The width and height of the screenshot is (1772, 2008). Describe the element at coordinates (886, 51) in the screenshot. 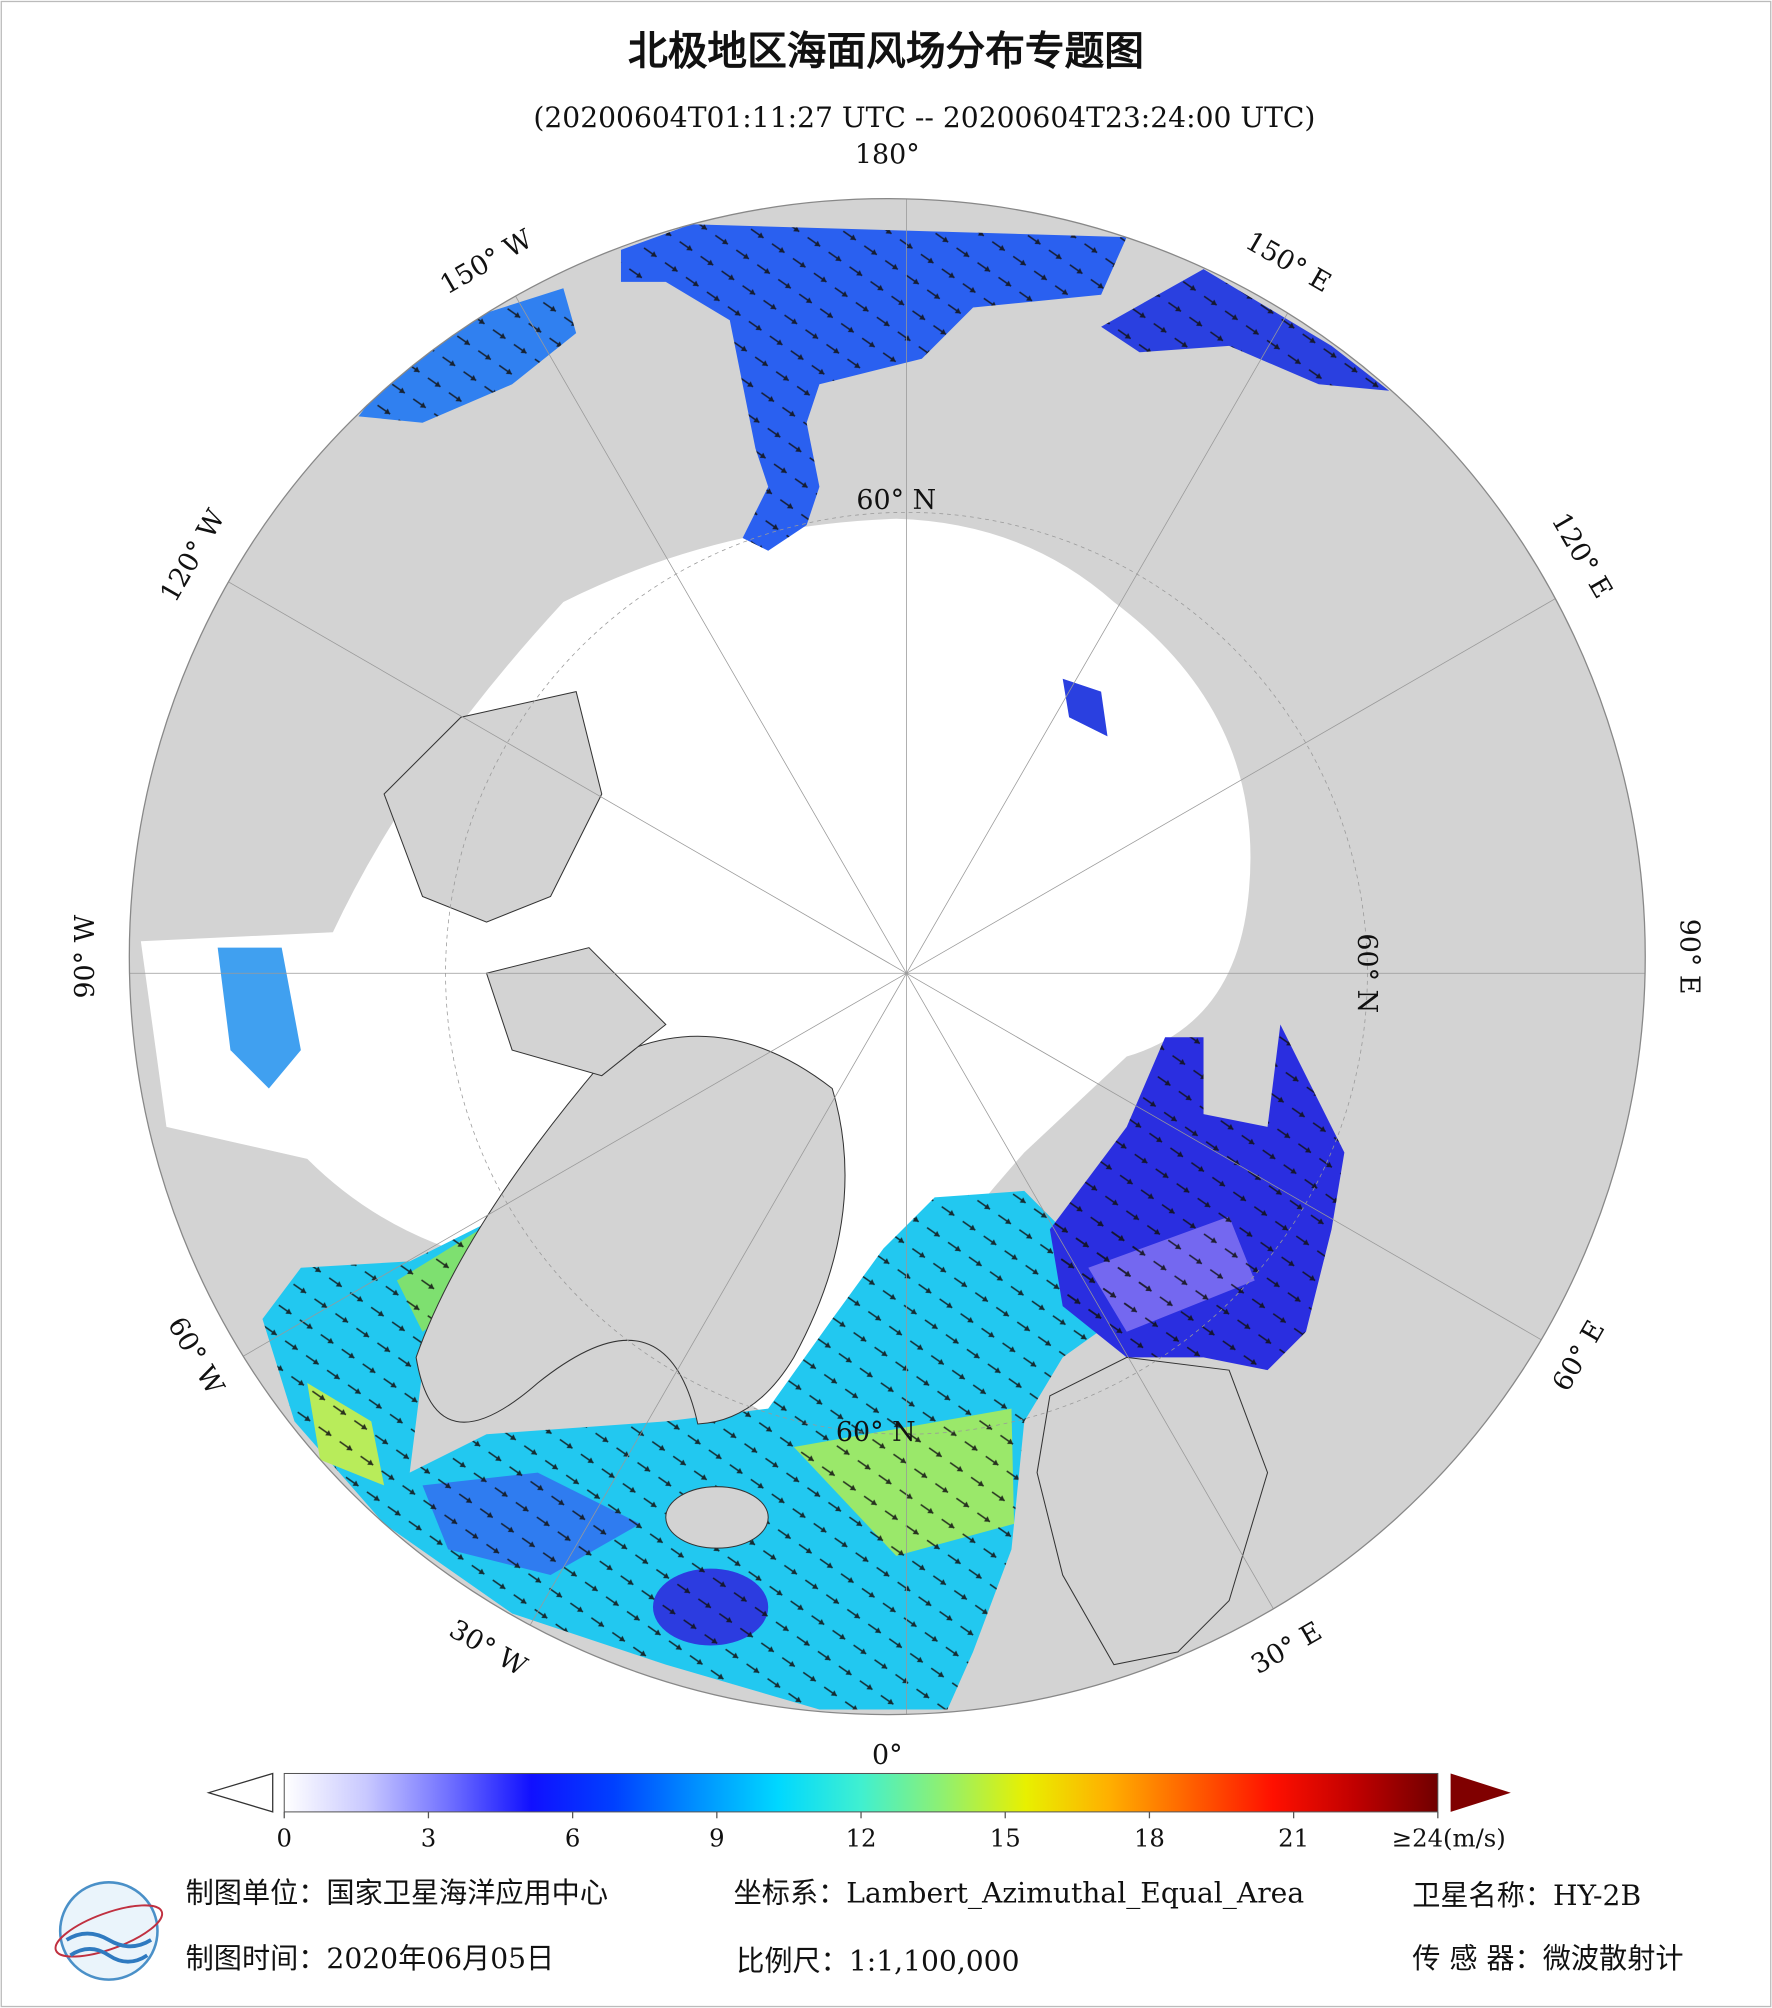

I see `title: 北极地区海面风场分布专题图` at that location.